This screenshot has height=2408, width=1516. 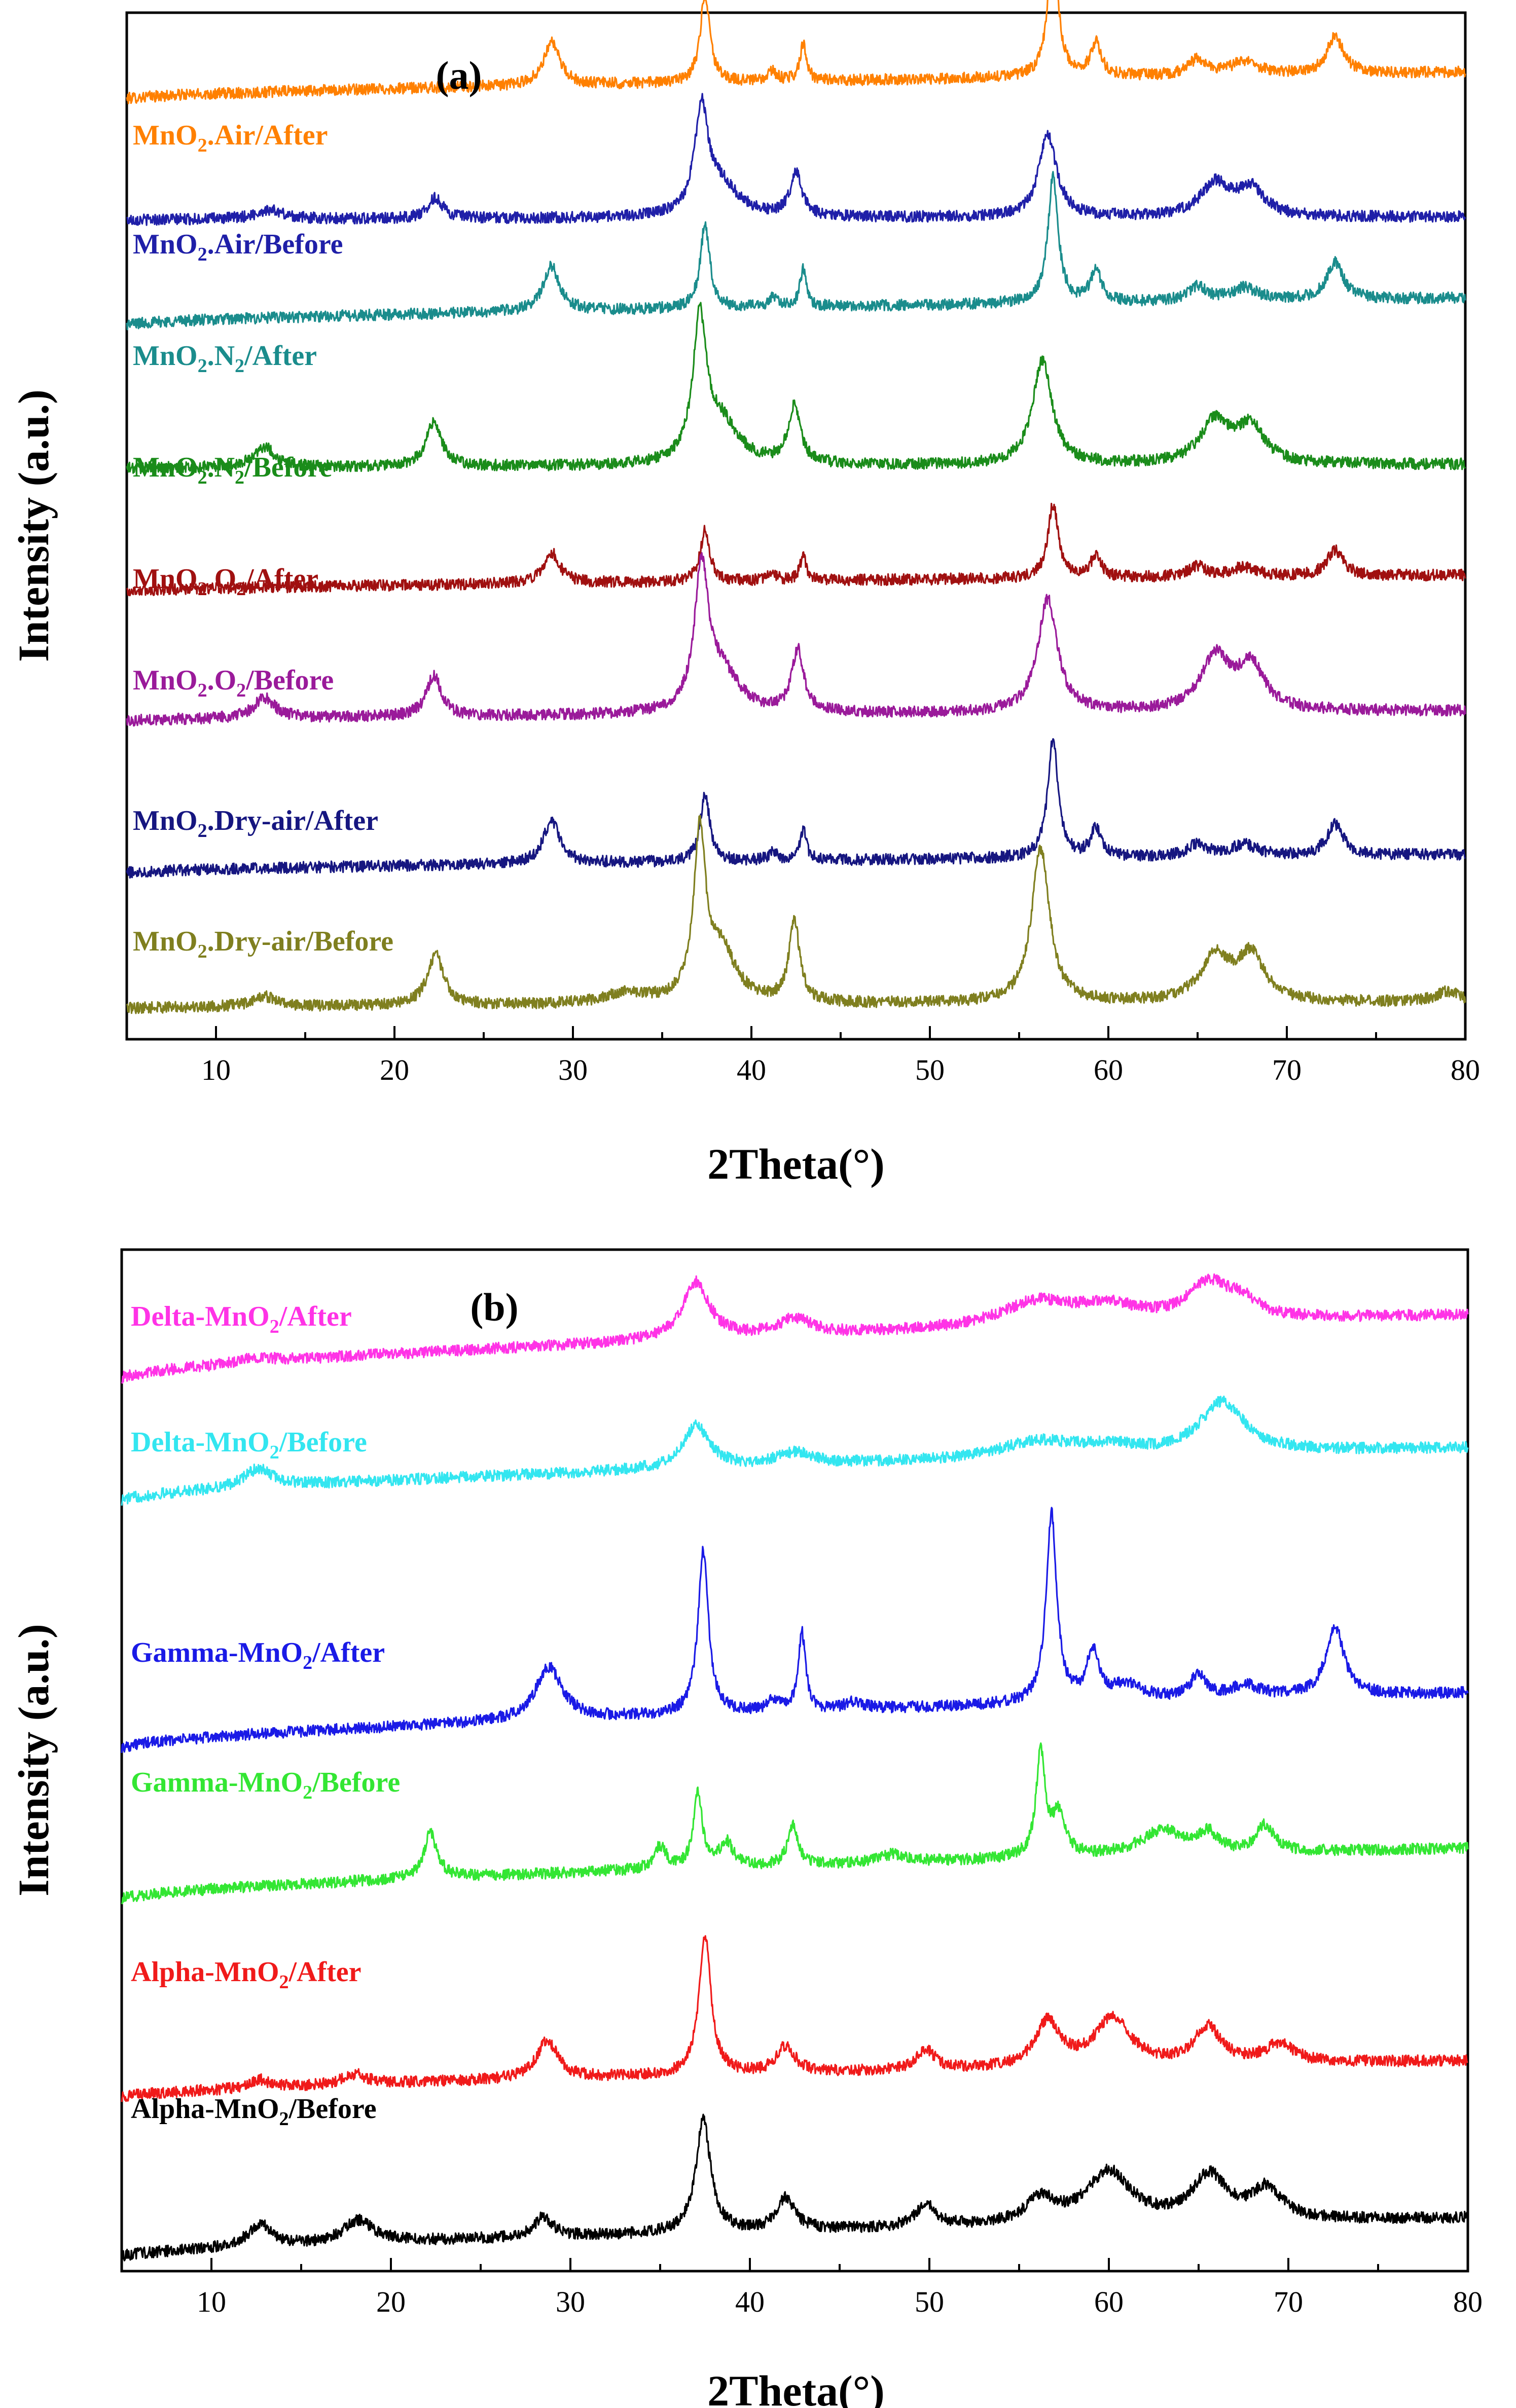 I want to click on series-label: MnO2.O2/After, so click(x=225, y=581).